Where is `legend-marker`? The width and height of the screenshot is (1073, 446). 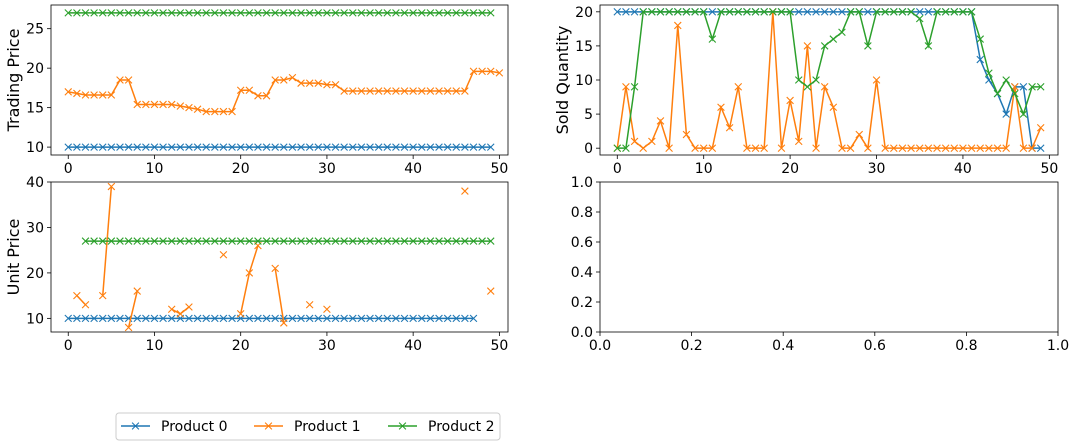
legend-marker is located at coordinates (135, 426).